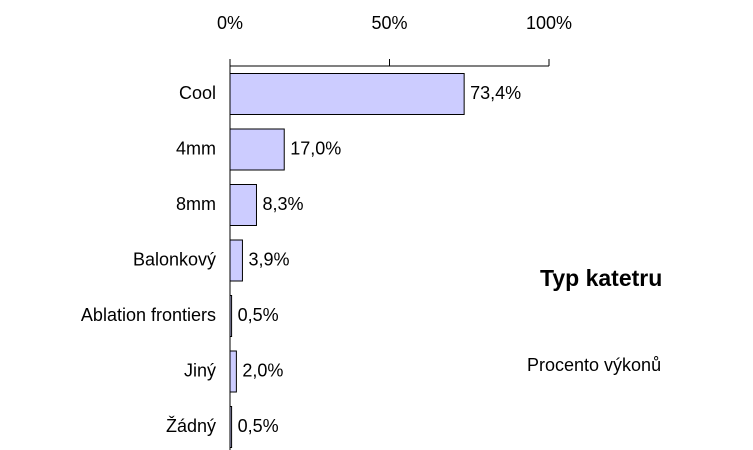 This screenshot has height=450, width=753. What do you see at coordinates (282, 204) in the screenshot?
I see `value-label: 8,3%` at bounding box center [282, 204].